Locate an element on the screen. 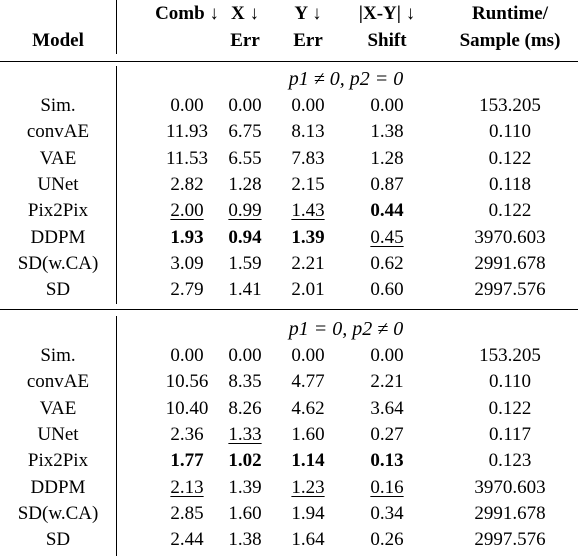 Image resolution: width=578 pixels, height=556 pixels. table-cell: 0.87 is located at coordinates (387, 184).